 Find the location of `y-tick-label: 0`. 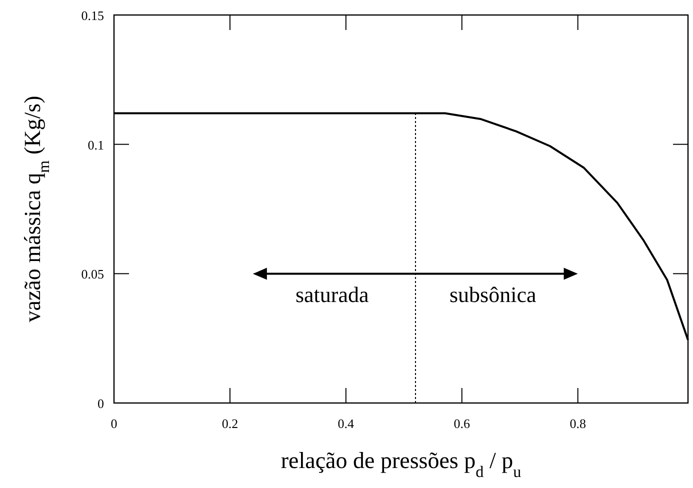

y-tick-label: 0 is located at coordinates (101, 403).